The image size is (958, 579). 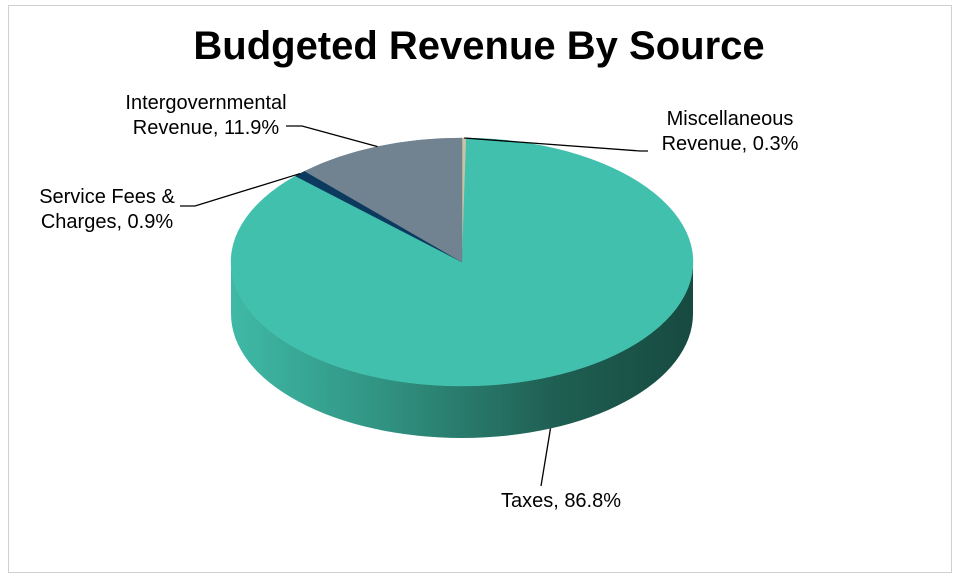 I want to click on data-label-line: Miscellaneous, so click(x=730, y=119).